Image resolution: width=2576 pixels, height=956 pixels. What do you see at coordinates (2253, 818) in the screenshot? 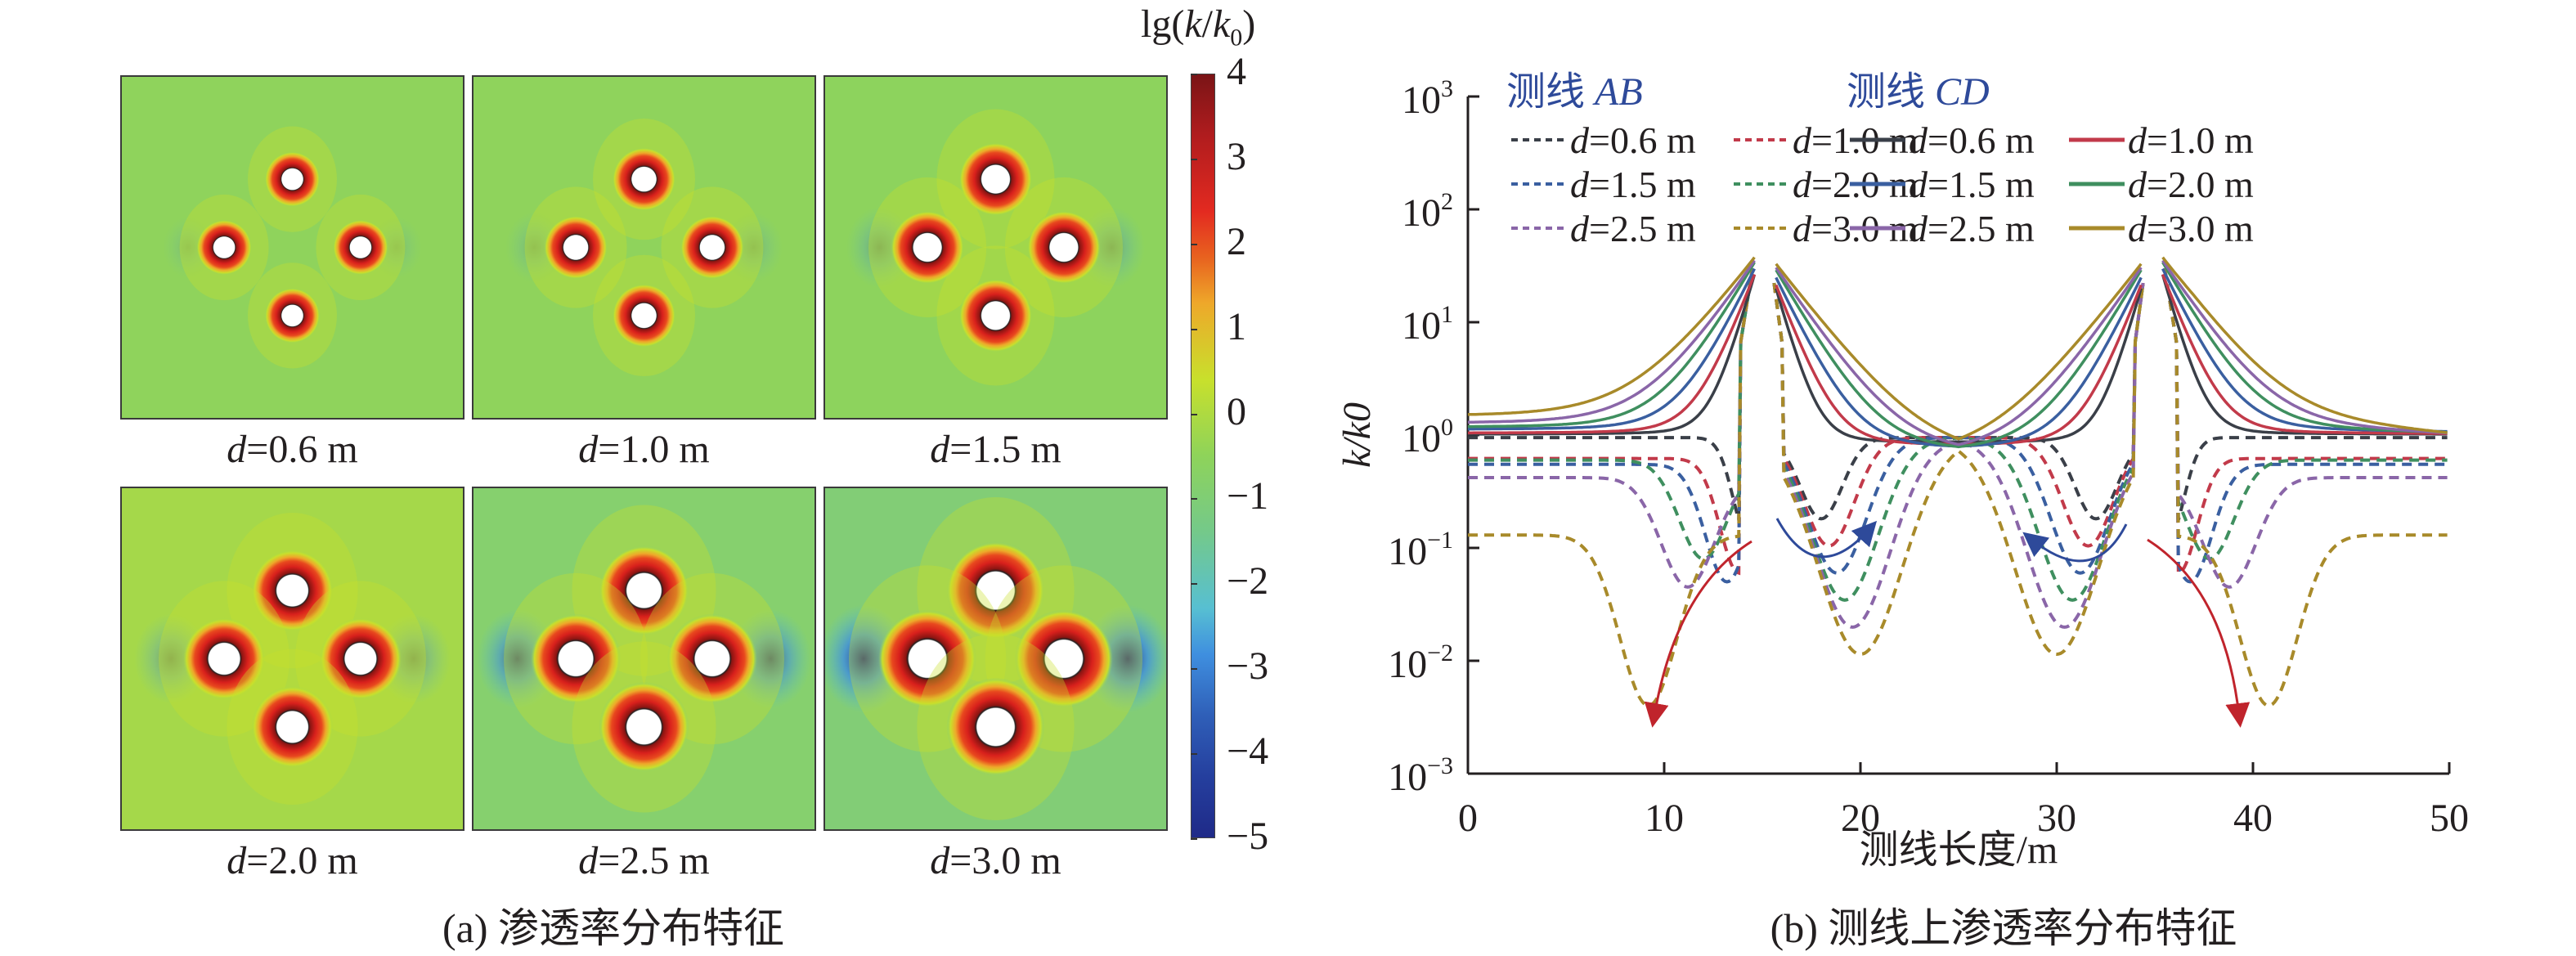
I see `x-tick-label: 40` at bounding box center [2253, 818].